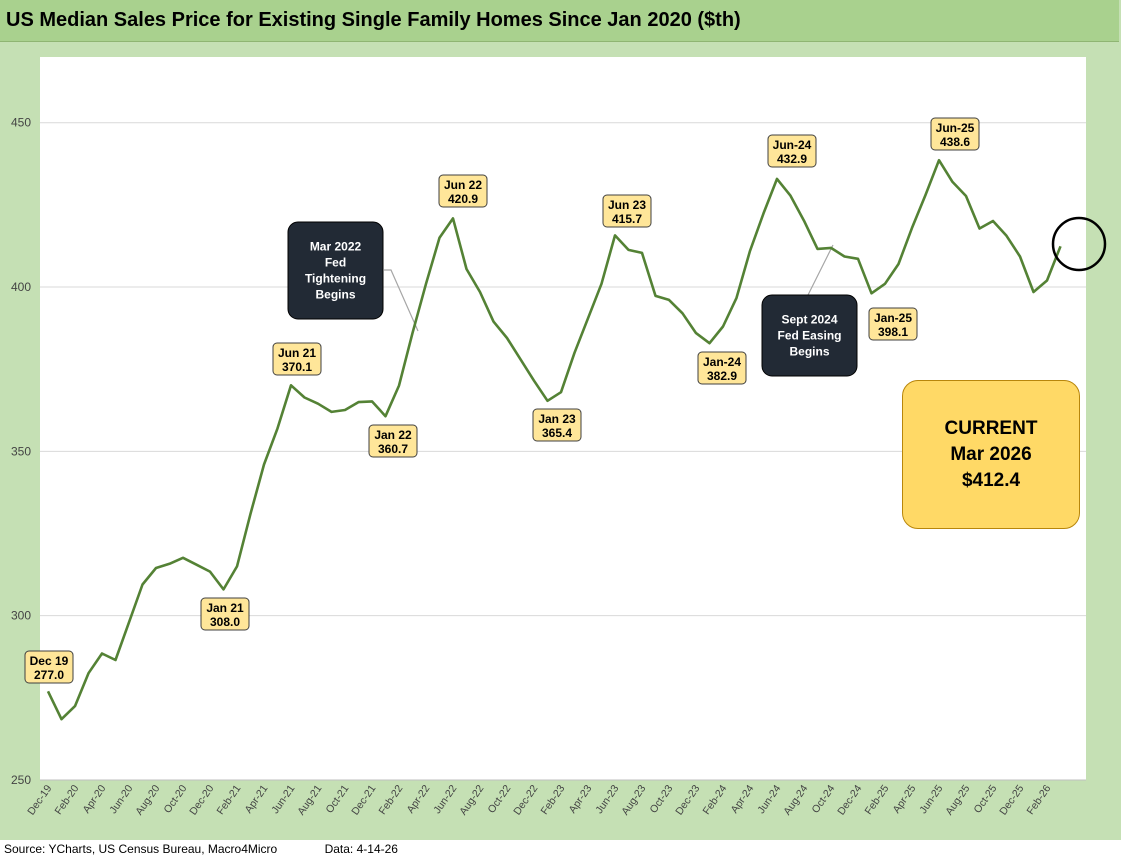  What do you see at coordinates (336, 247) in the screenshot?
I see `callout-text: Mar 2022` at bounding box center [336, 247].